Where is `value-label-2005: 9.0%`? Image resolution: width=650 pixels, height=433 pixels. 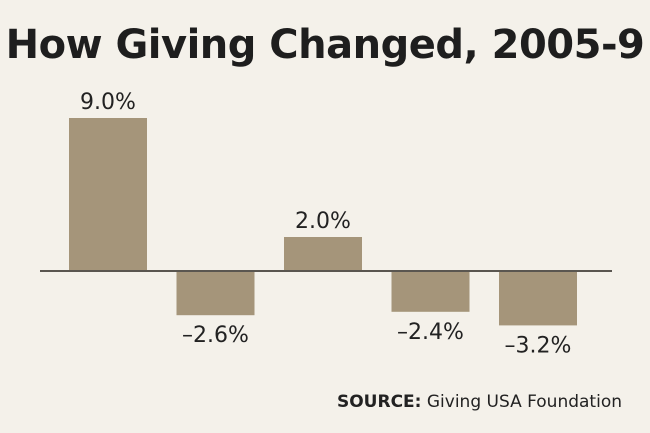
value-label-2005: 9.0% is located at coordinates (108, 102).